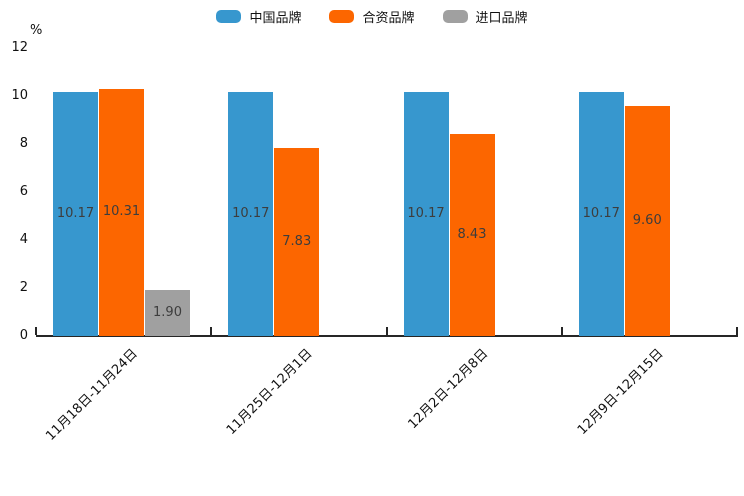 The width and height of the screenshot is (744, 496). Describe the element at coordinates (620, 392) in the screenshot. I see `x-axis-category-label: 12月9日-12月15日` at that location.